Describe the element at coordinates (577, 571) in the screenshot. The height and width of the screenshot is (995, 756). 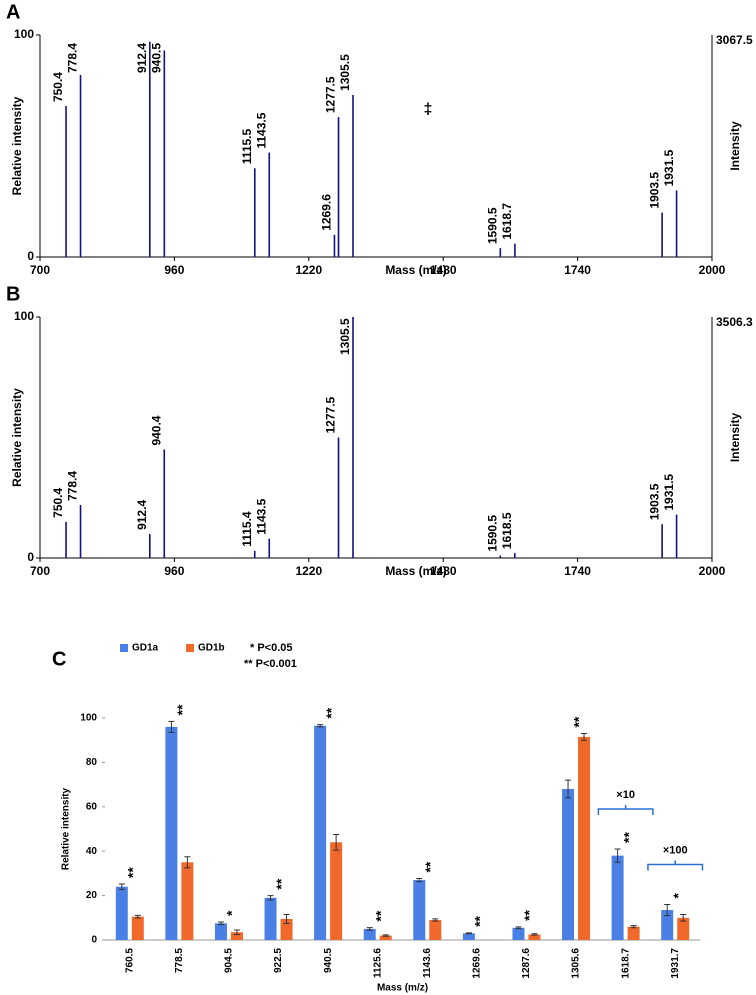
I see `x-tick-label: 1740` at that location.